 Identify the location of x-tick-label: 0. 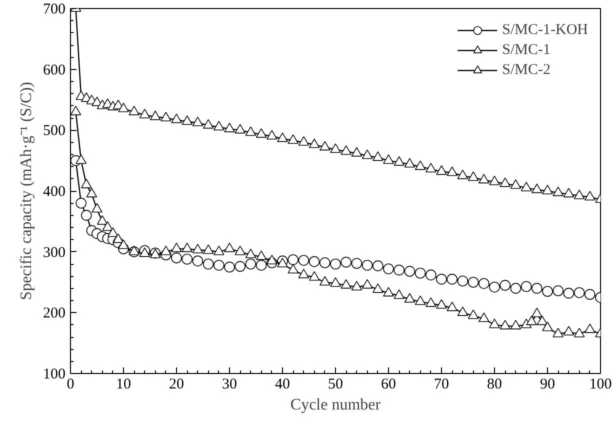
(70, 384).